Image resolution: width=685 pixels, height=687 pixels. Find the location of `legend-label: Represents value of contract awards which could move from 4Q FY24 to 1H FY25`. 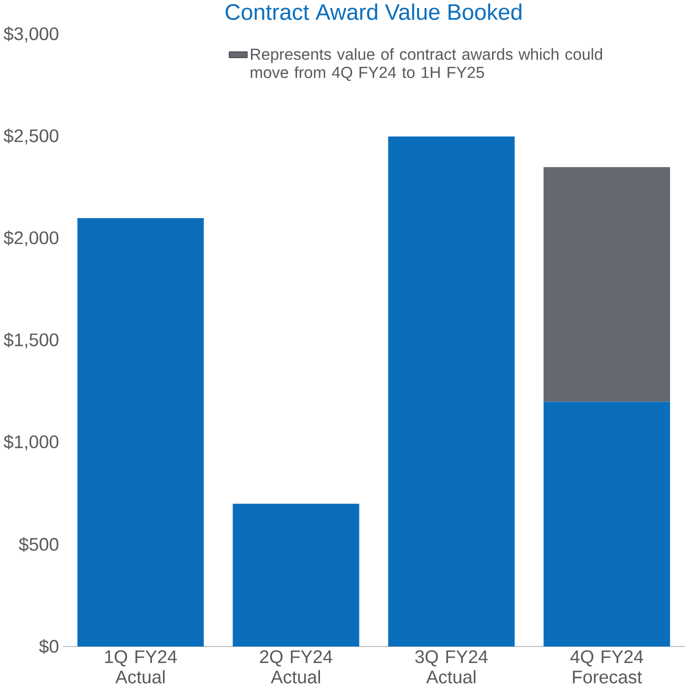

legend-label: Represents value of contract awards which could move from 4Q FY24 to 1H FY25 is located at coordinates (426, 64).